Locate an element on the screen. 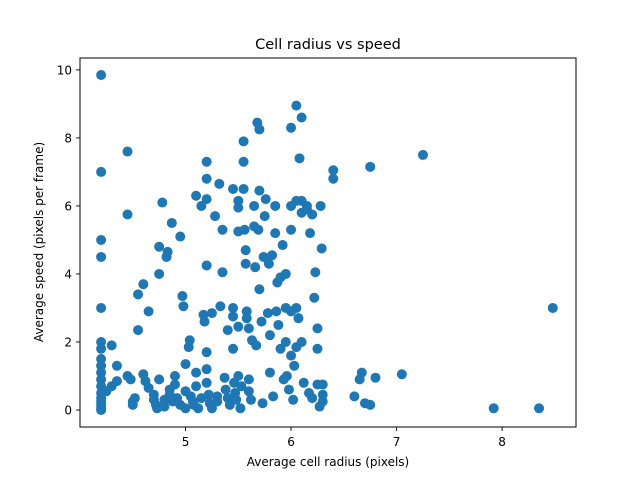  y-axis-ticks: 0 2 4 6 8 10 is located at coordinates (68, 240).